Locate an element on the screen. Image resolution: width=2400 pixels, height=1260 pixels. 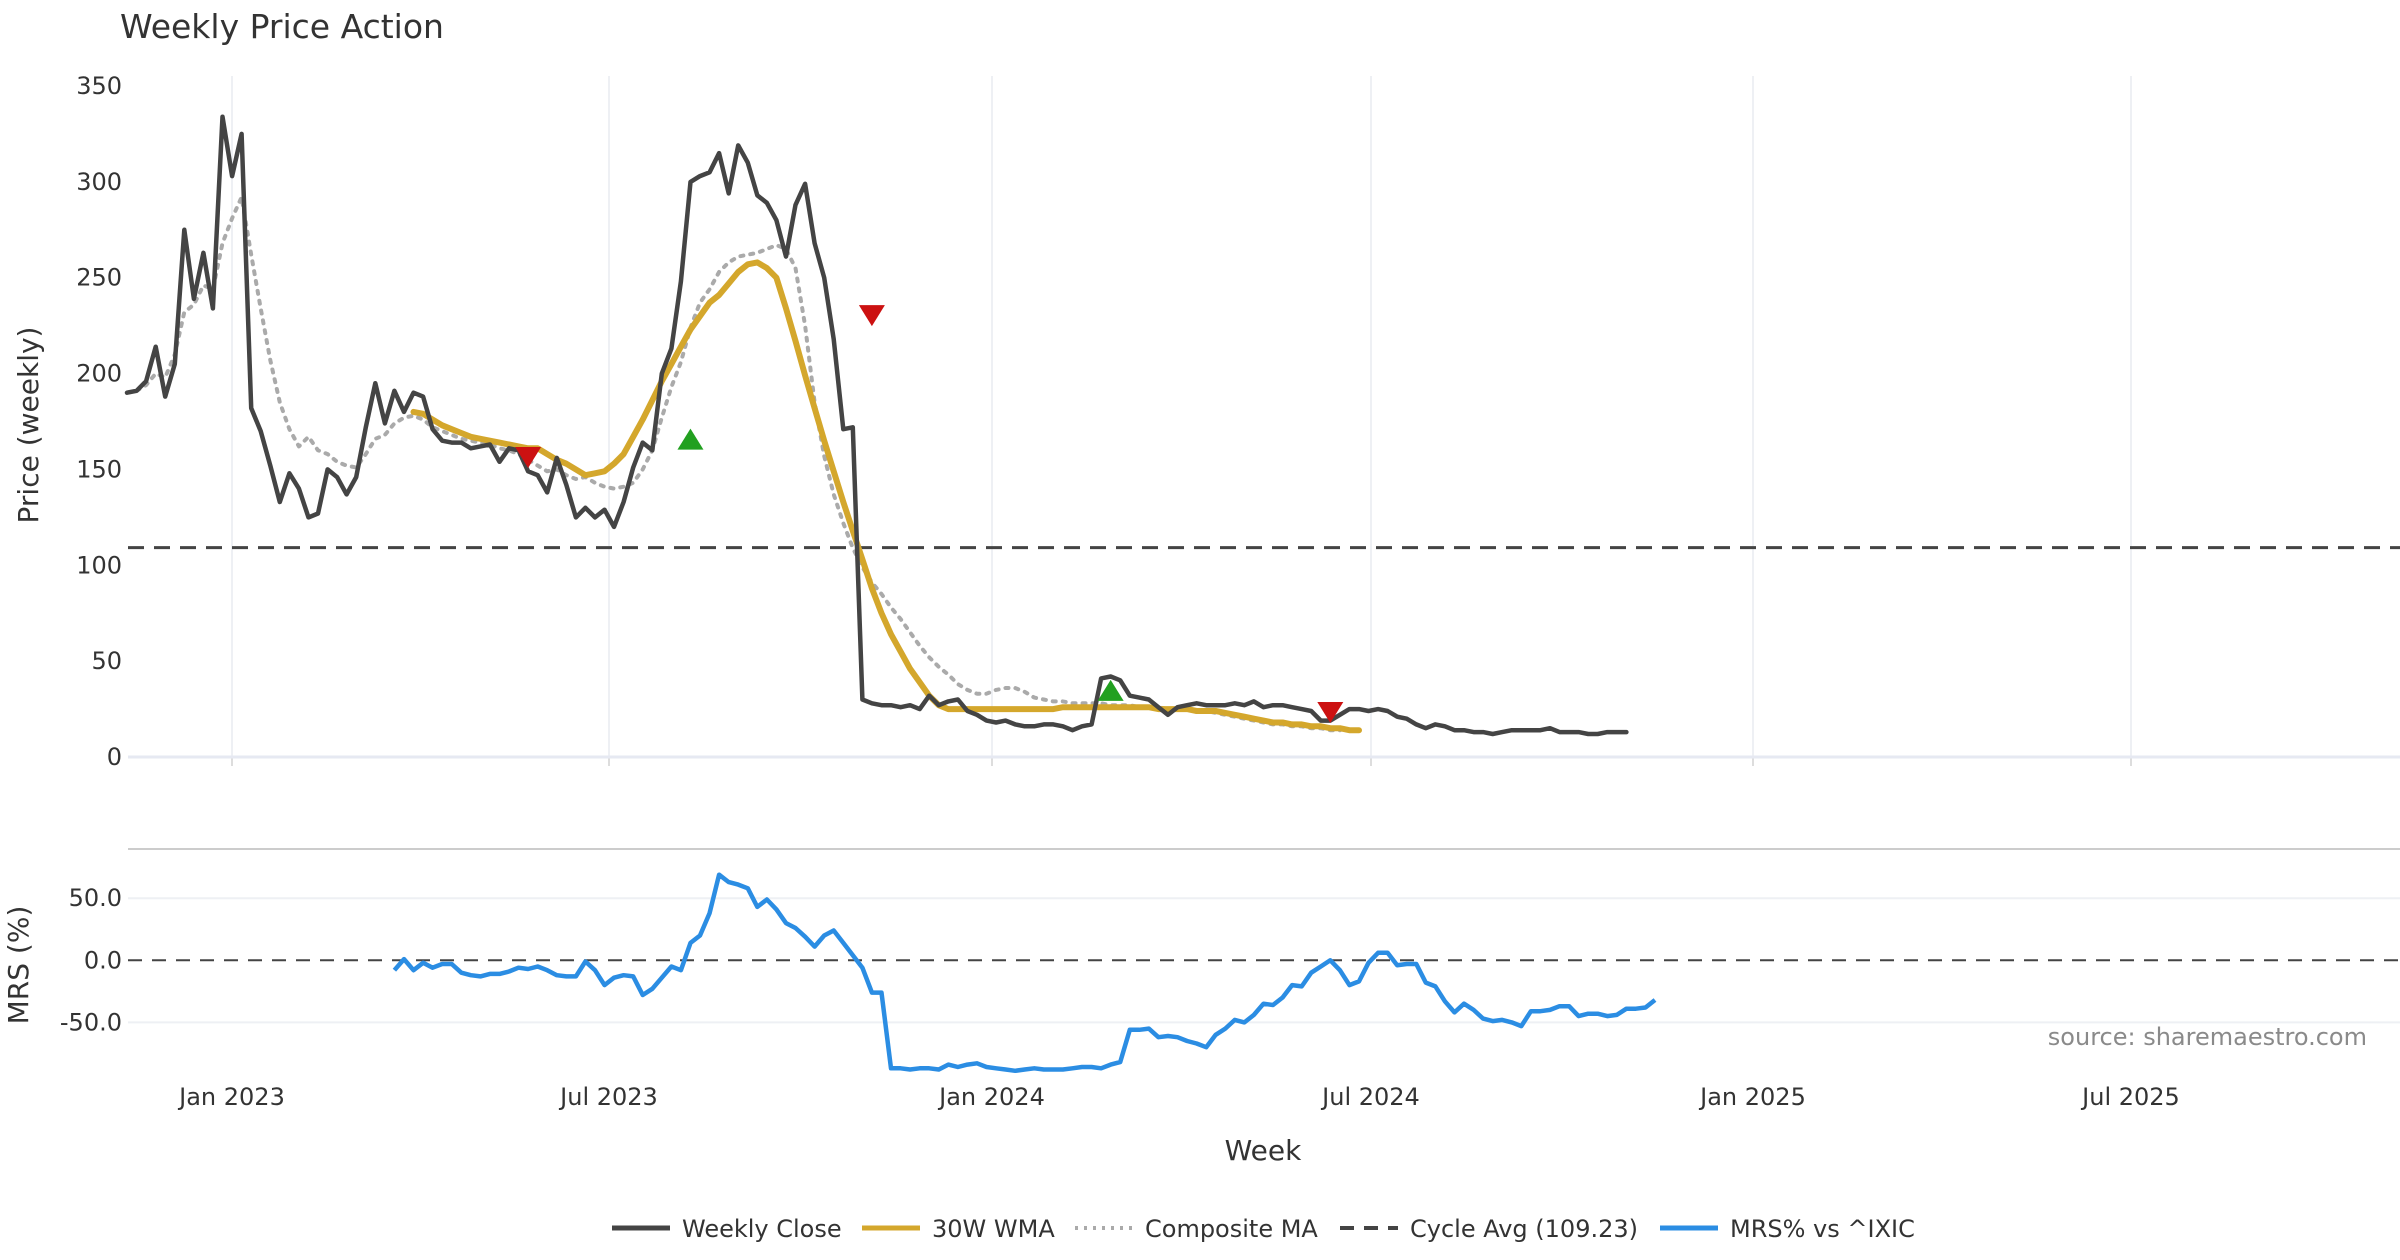
mrs-y-ticks: 50.0 0.0 -50.0 is located at coordinates (91, 960).